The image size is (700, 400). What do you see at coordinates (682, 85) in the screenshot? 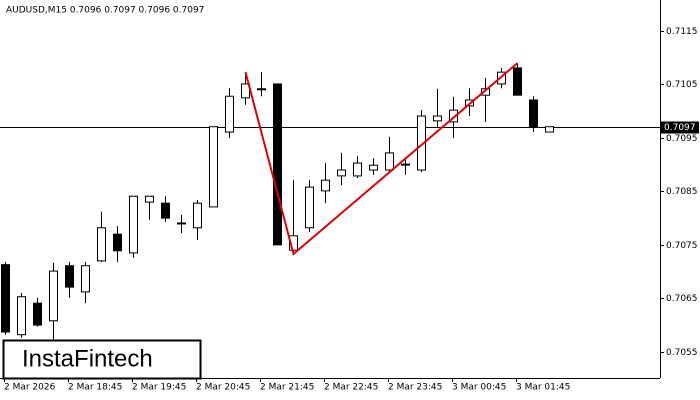
I see `y-tick-label: 0.7105` at bounding box center [682, 85].